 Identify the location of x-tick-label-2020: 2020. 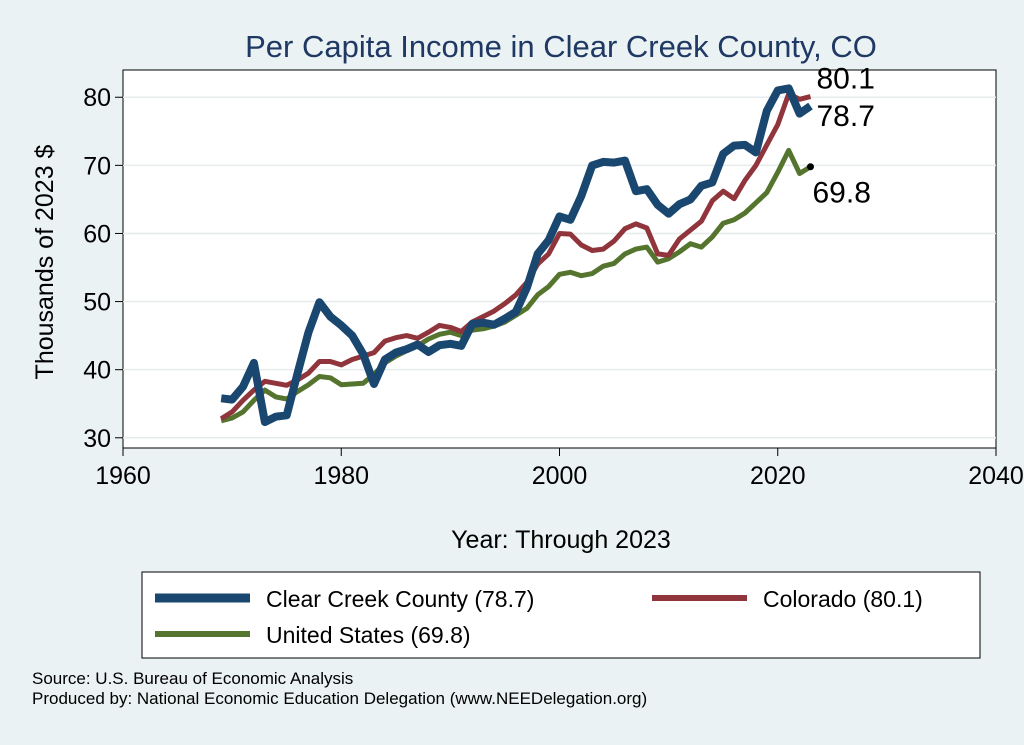
(778, 476).